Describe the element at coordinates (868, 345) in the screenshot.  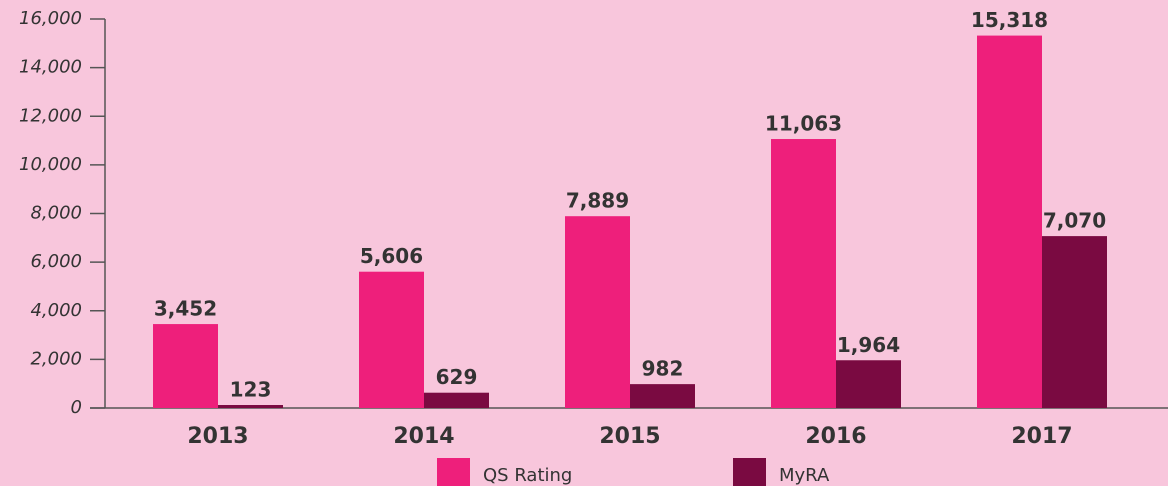
I see `value-label: 1,964` at that location.